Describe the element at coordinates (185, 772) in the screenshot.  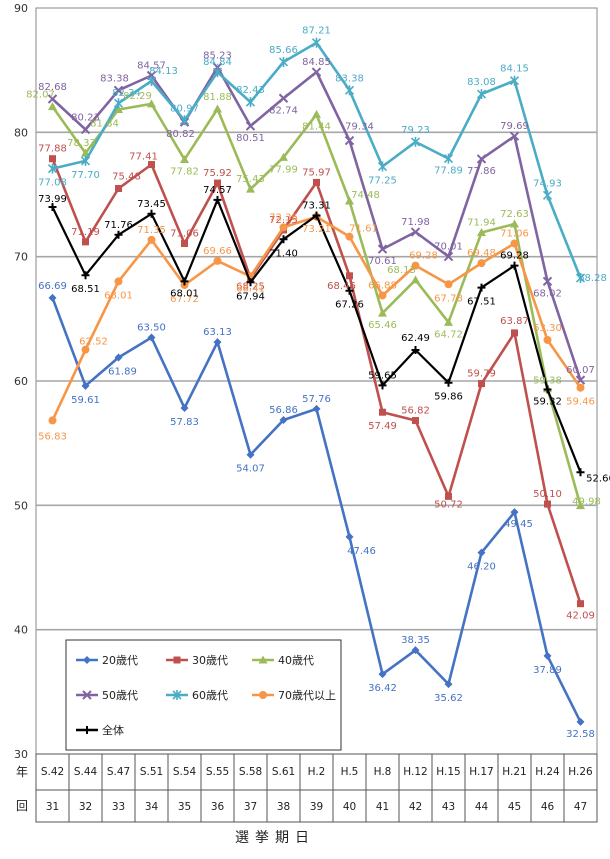
I see `x-tick-label: S.54` at that location.